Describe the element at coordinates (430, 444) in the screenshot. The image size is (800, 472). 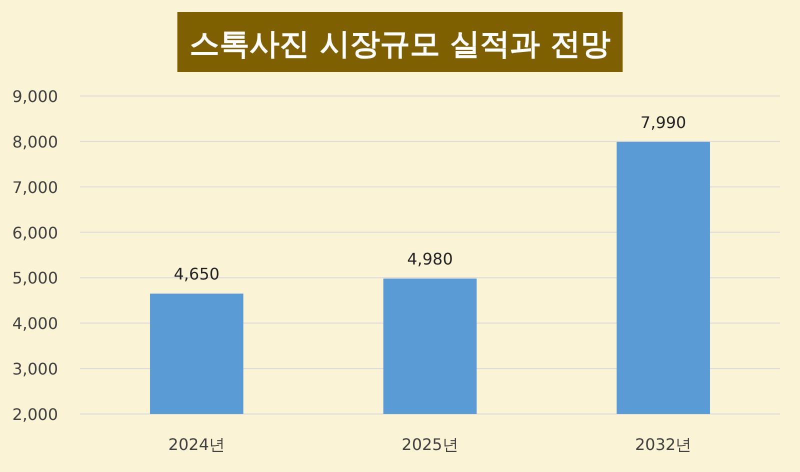
I see `x-tick-label: 2025년` at that location.